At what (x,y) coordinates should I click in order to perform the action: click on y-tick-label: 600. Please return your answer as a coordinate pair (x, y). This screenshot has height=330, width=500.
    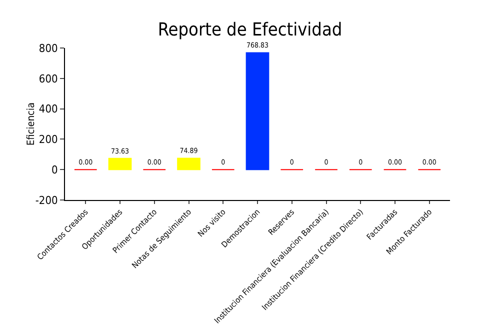
    Looking at the image, I should click on (48, 79).